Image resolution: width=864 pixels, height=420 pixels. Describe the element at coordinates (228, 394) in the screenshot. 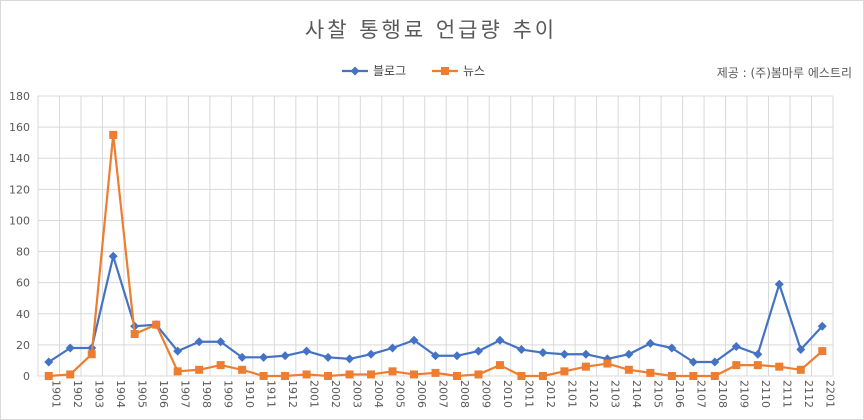

I see `x-tick-label: 1909` at that location.